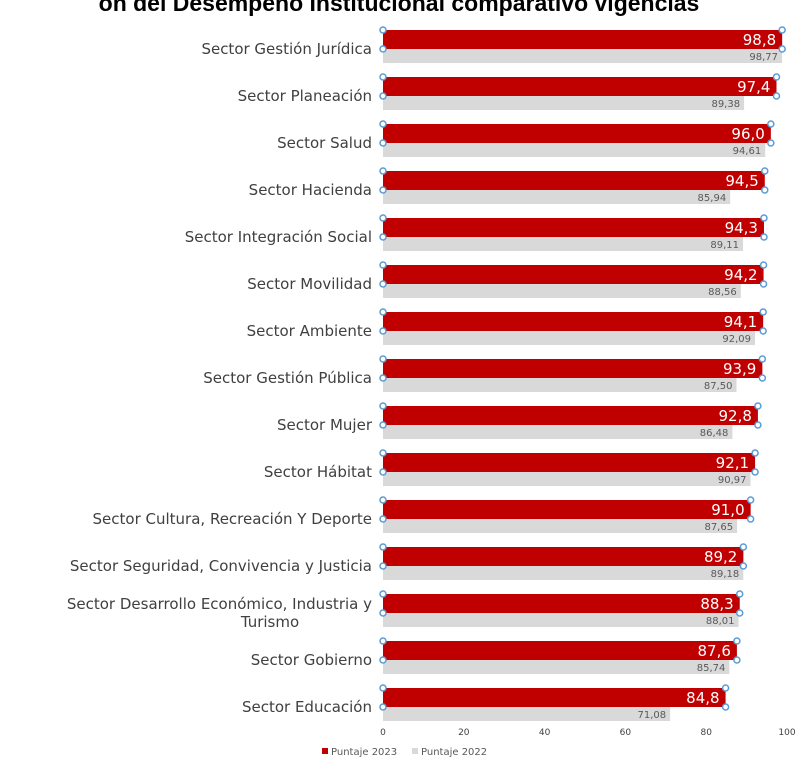 The width and height of the screenshot is (798, 765). I want to click on category-label: Sector Seguridad, Convivencia y Justicia, so click(221, 566).